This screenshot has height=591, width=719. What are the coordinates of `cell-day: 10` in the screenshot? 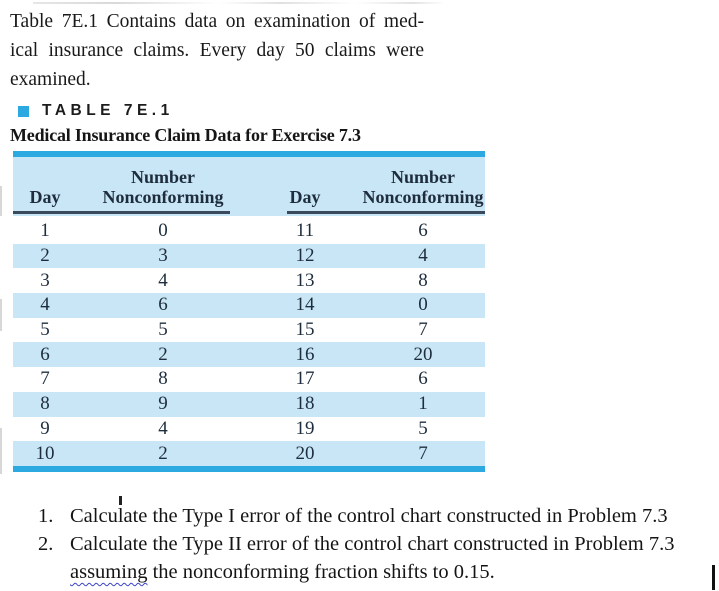 It's located at (45, 453).